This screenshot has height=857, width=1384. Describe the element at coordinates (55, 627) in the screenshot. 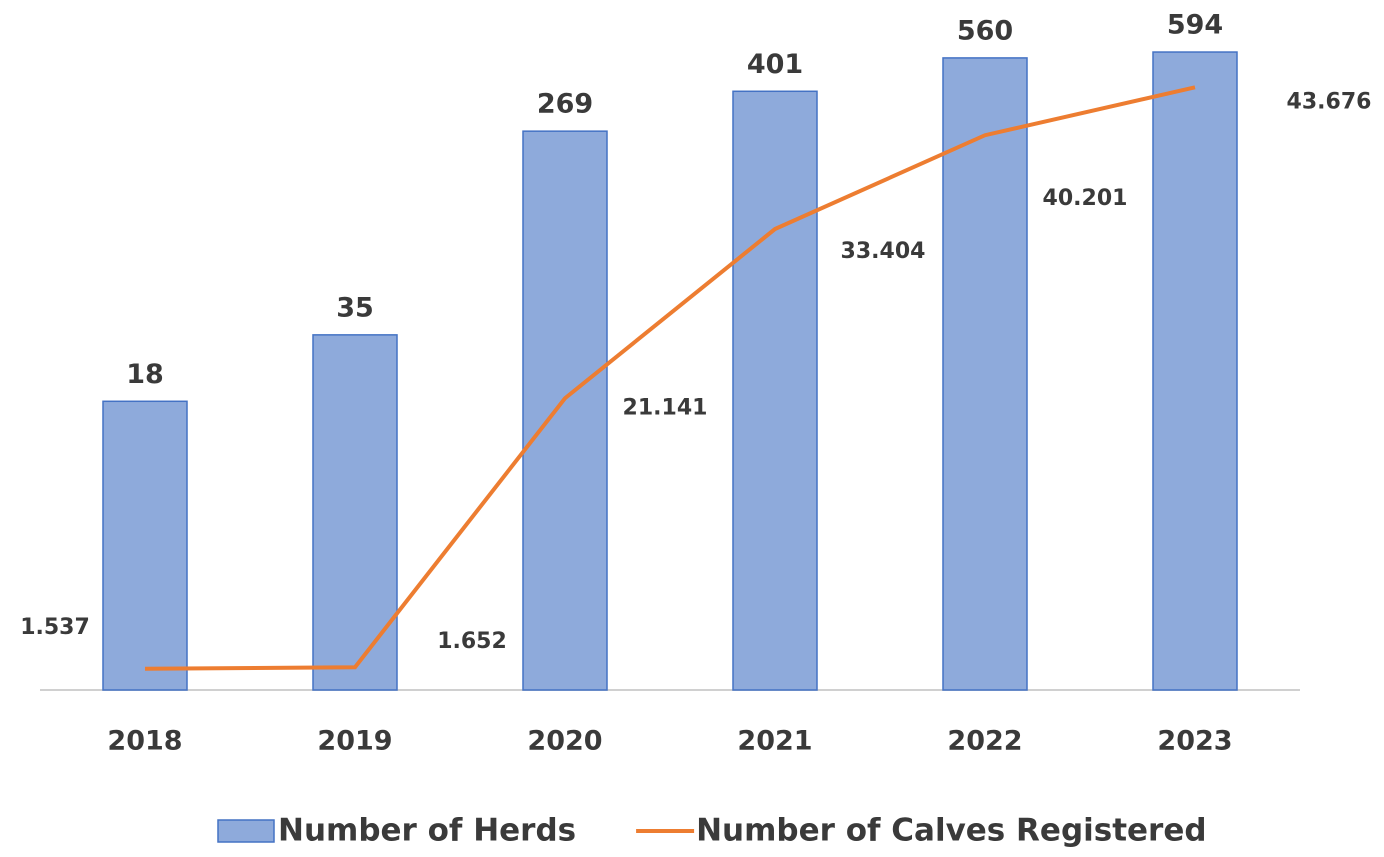

I see `line-value-label: 1.537` at that location.